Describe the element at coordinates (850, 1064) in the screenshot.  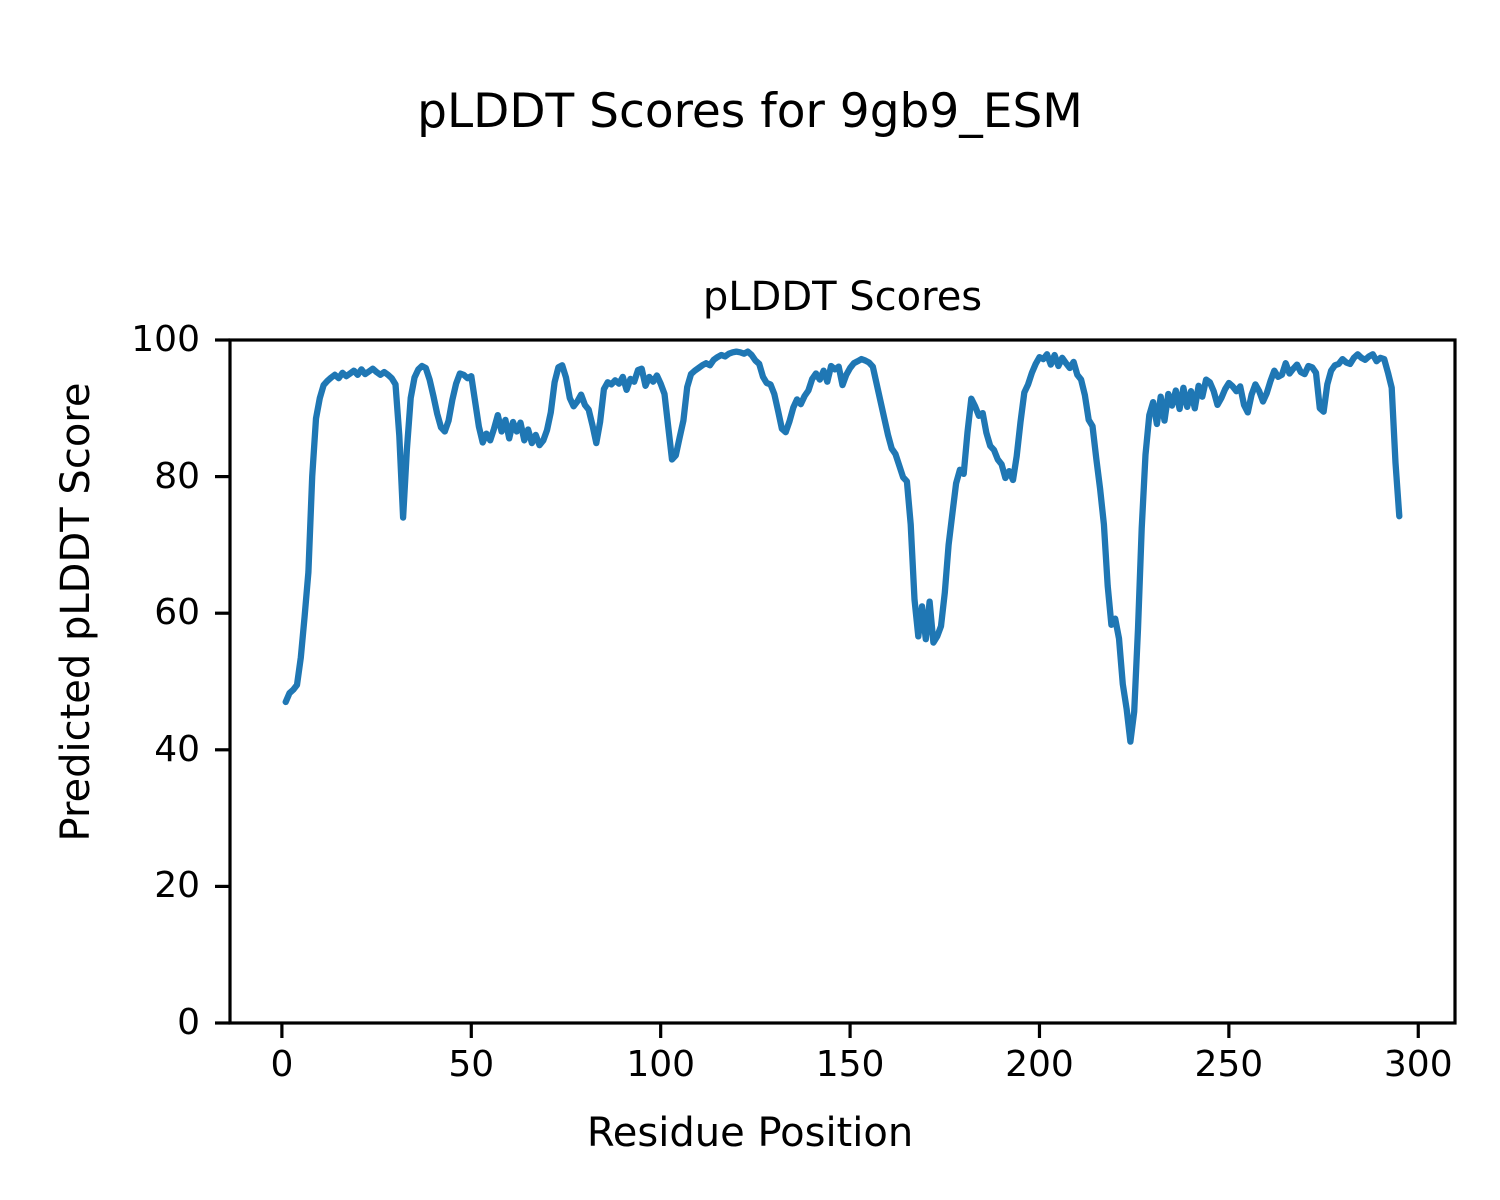
I see `x-tick-label: 150` at that location.